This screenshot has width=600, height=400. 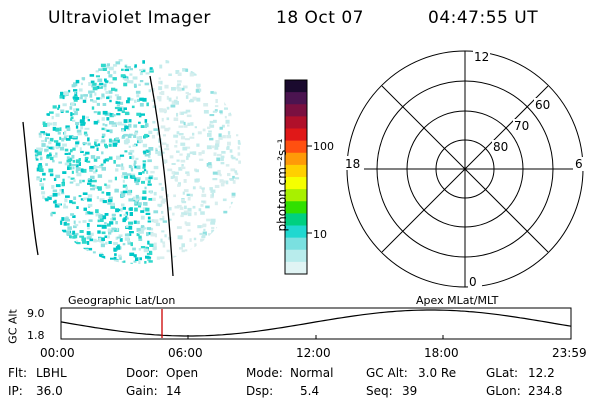 What do you see at coordinates (457, 300) in the screenshot?
I see `altitude-plot-right-title: Apex MLat/MLT` at bounding box center [457, 300].